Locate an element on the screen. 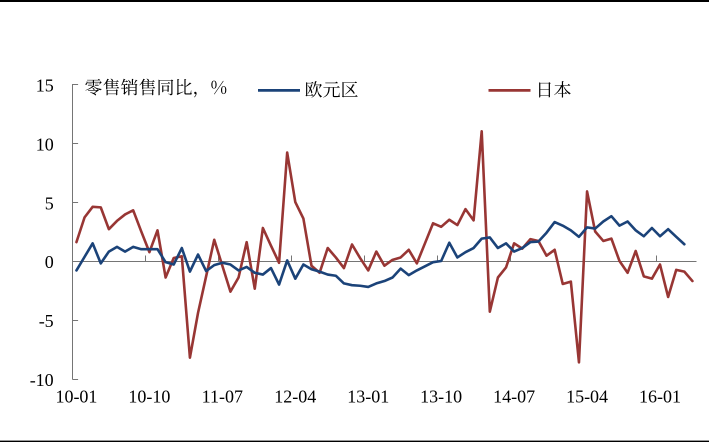  svg-text: 12-04 is located at coordinates (295, 397).